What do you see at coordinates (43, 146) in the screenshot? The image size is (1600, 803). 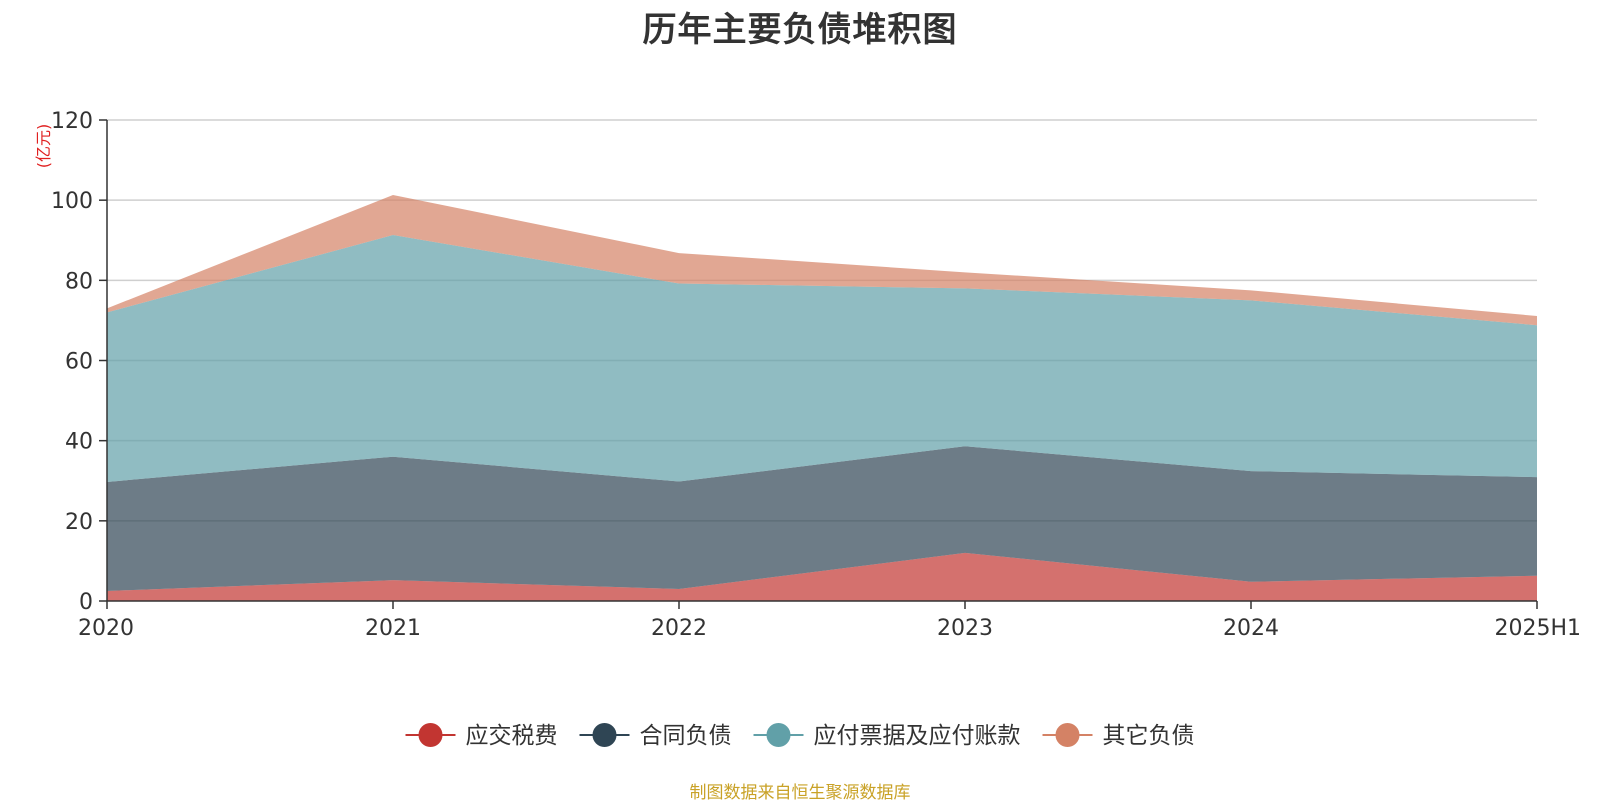 I see `y-axis-unit-label: (亿元)` at bounding box center [43, 146].